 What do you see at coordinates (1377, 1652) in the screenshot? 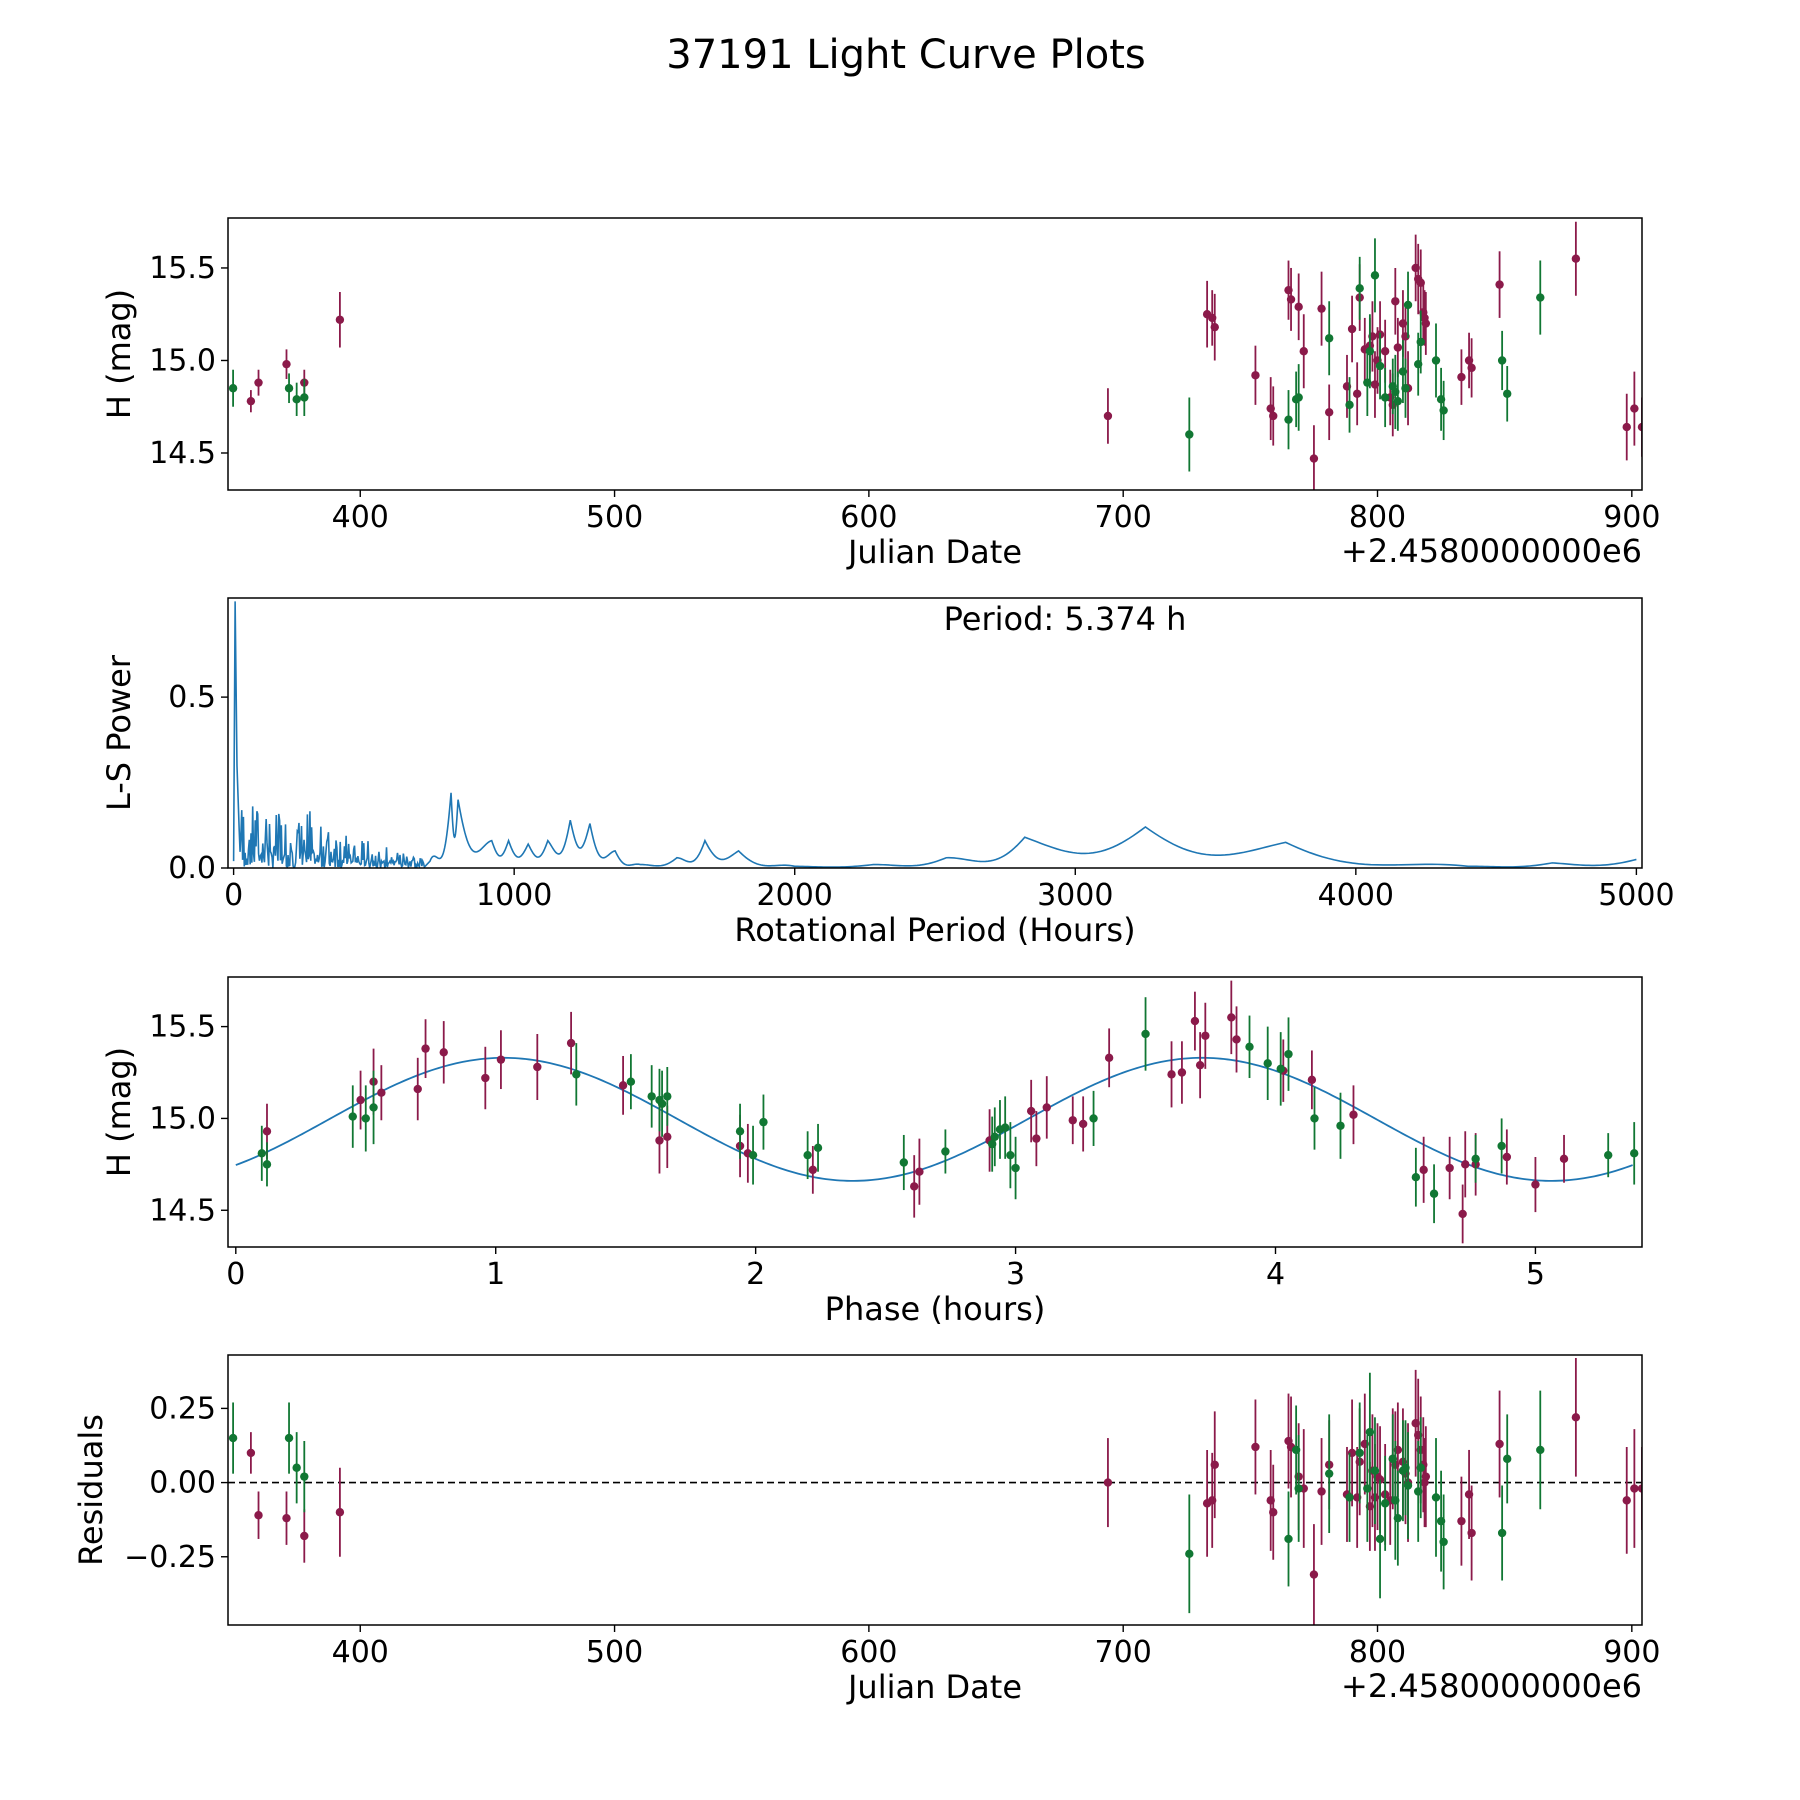
I see `x-tick-label: 800` at bounding box center [1377, 1652].